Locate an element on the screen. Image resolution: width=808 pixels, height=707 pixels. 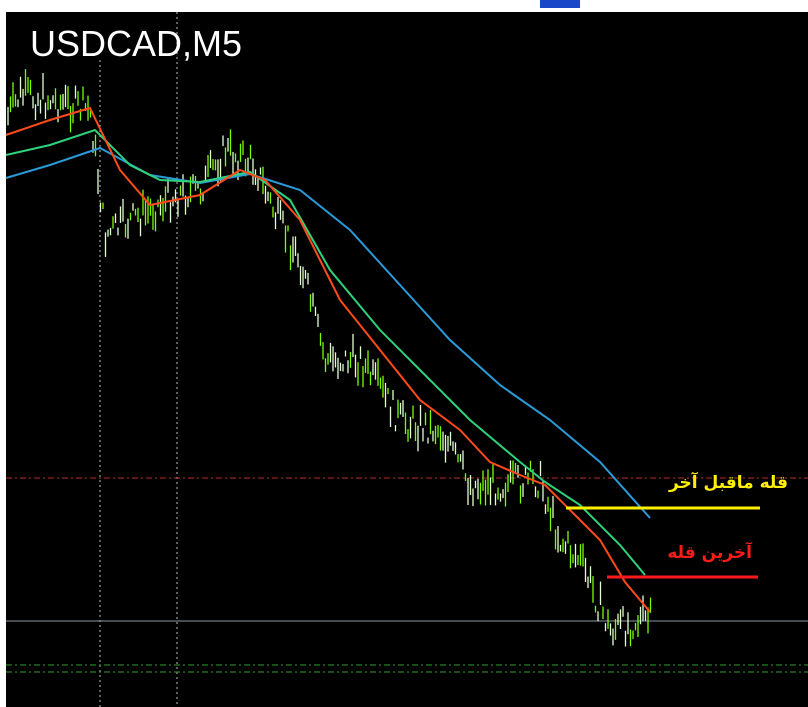
previous-peak-label: قله ماقبل آخر is located at coordinates (728, 482).